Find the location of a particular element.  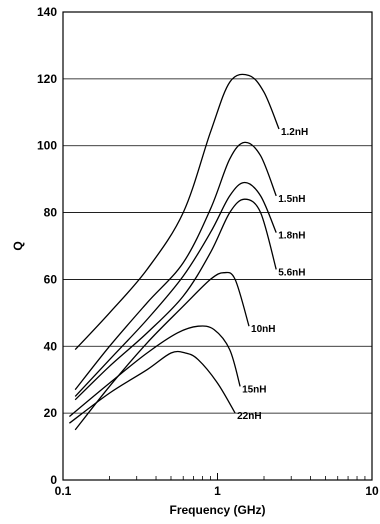

x-tick-label: 10 is located at coordinates (372, 491).